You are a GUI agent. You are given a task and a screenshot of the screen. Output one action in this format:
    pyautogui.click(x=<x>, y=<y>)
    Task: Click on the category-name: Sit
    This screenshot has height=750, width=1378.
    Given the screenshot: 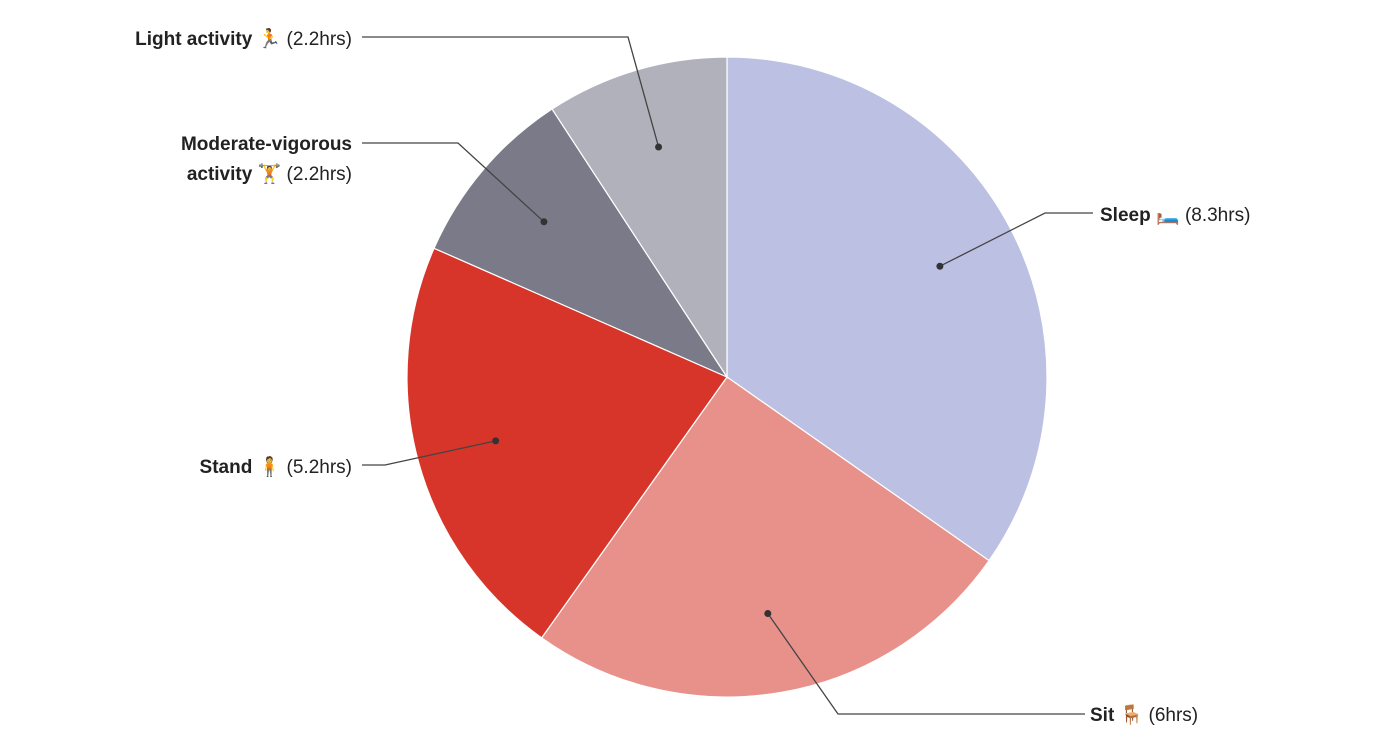 What is the action you would take?
    pyautogui.click(x=1102, y=715)
    